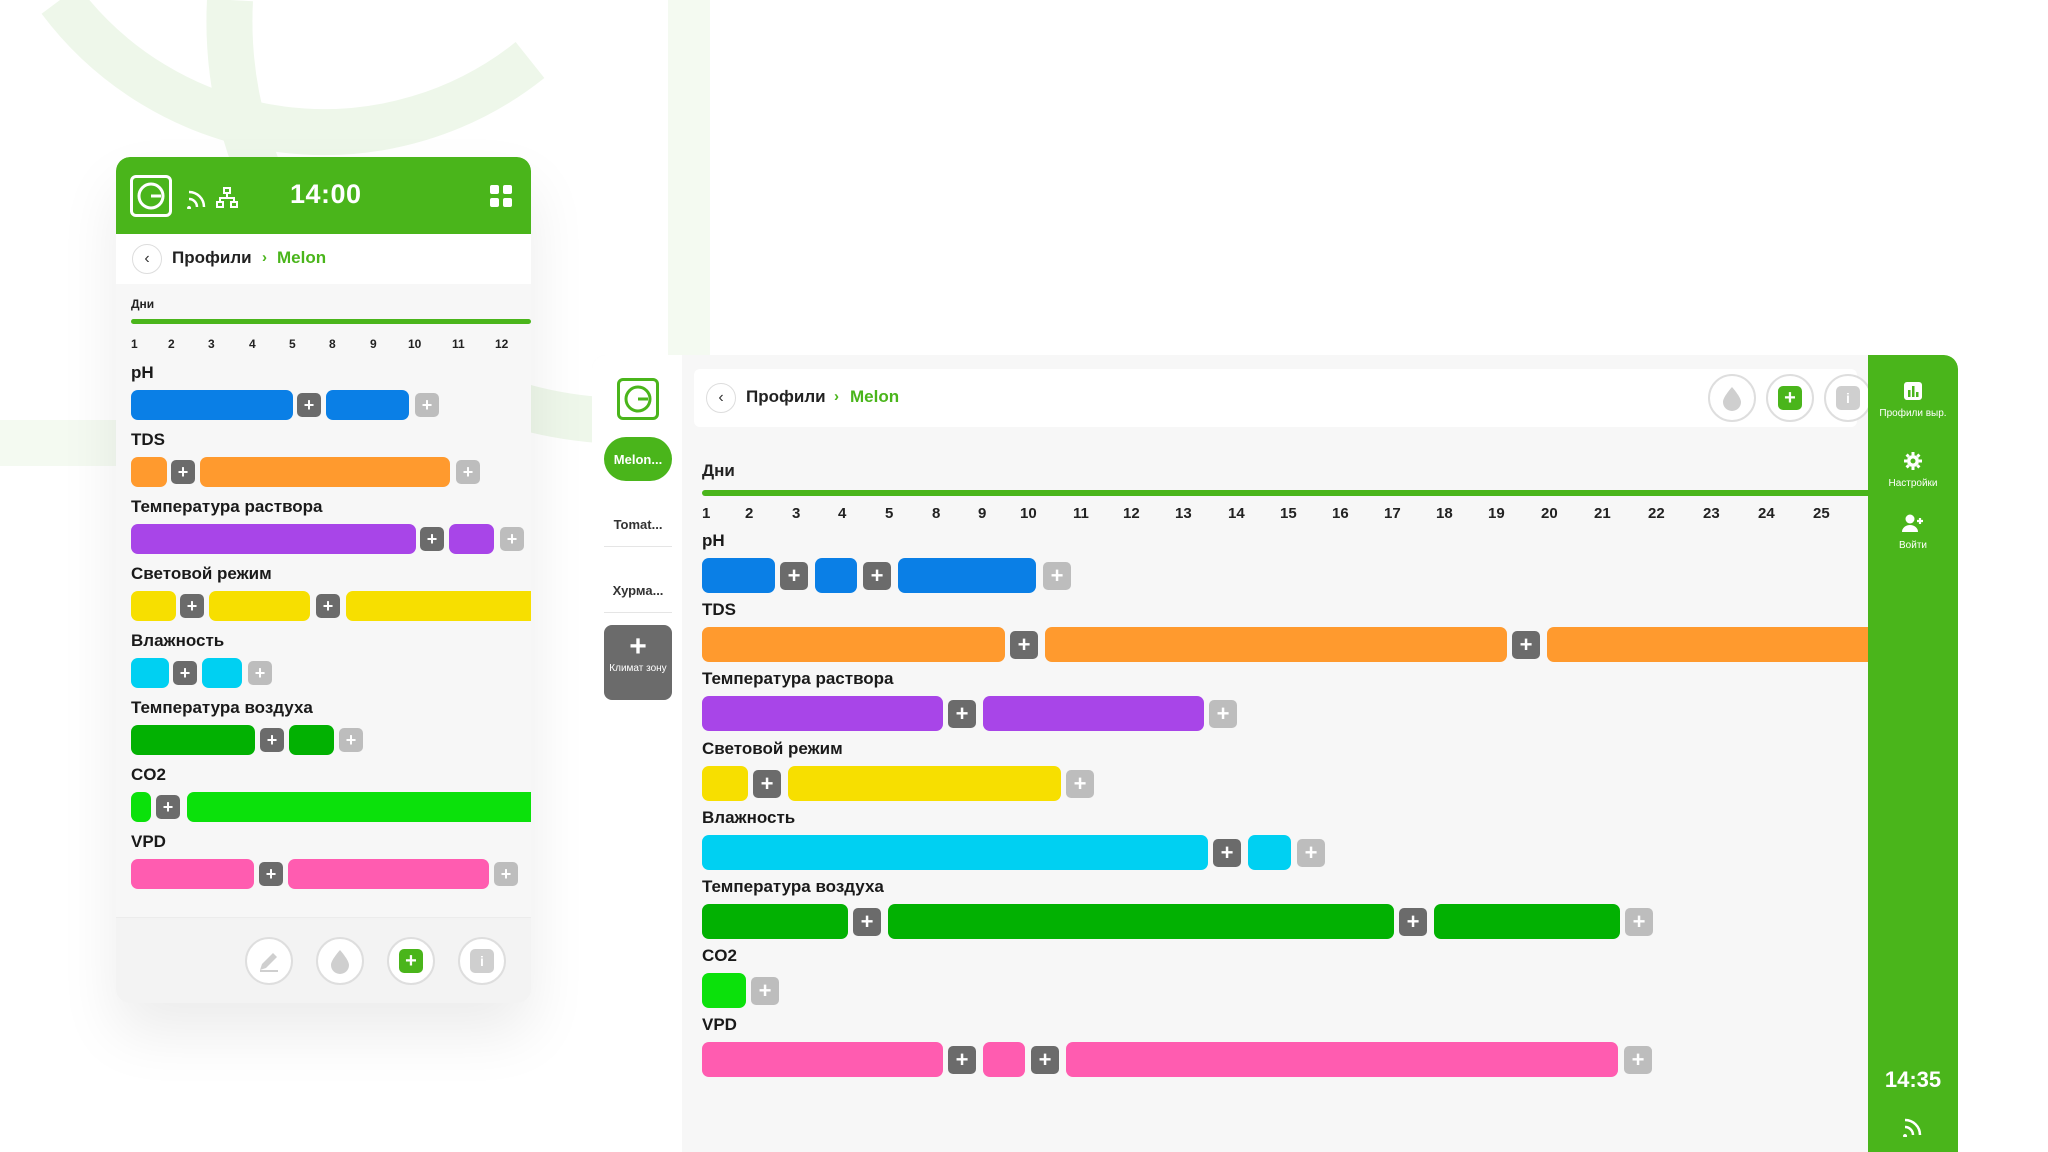 This screenshot has width=2048, height=1152. I want to click on day-tick: 21, so click(1602, 513).